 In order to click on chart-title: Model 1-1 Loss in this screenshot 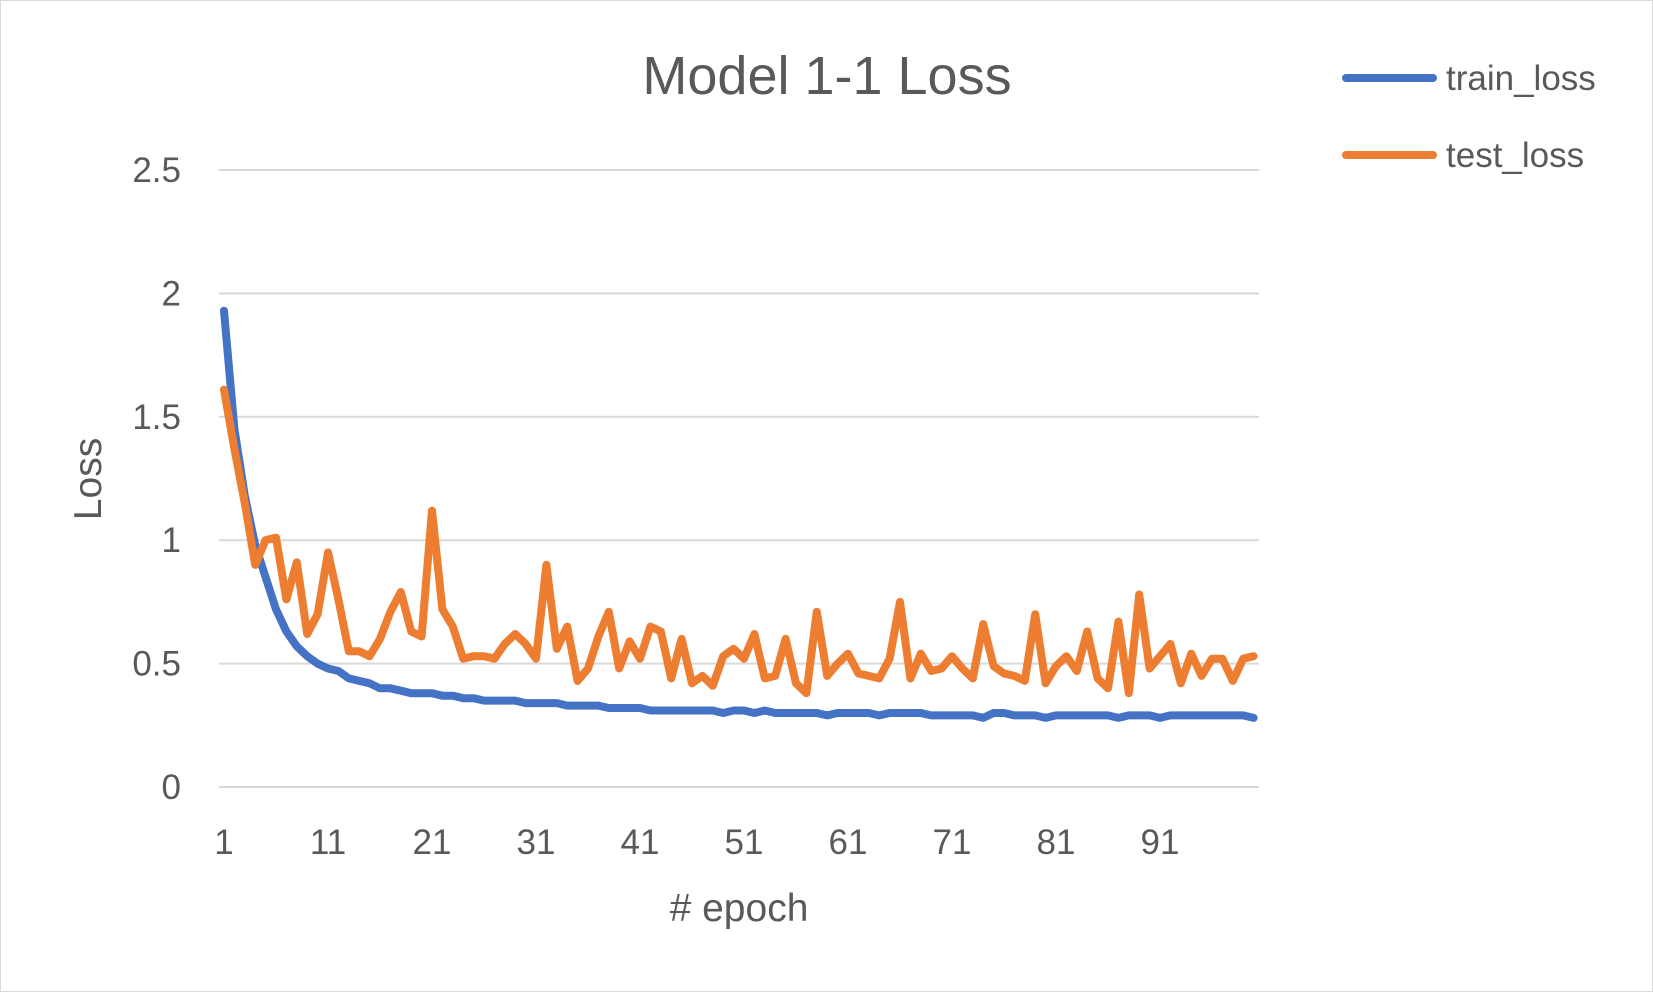, I will do `click(826, 76)`.